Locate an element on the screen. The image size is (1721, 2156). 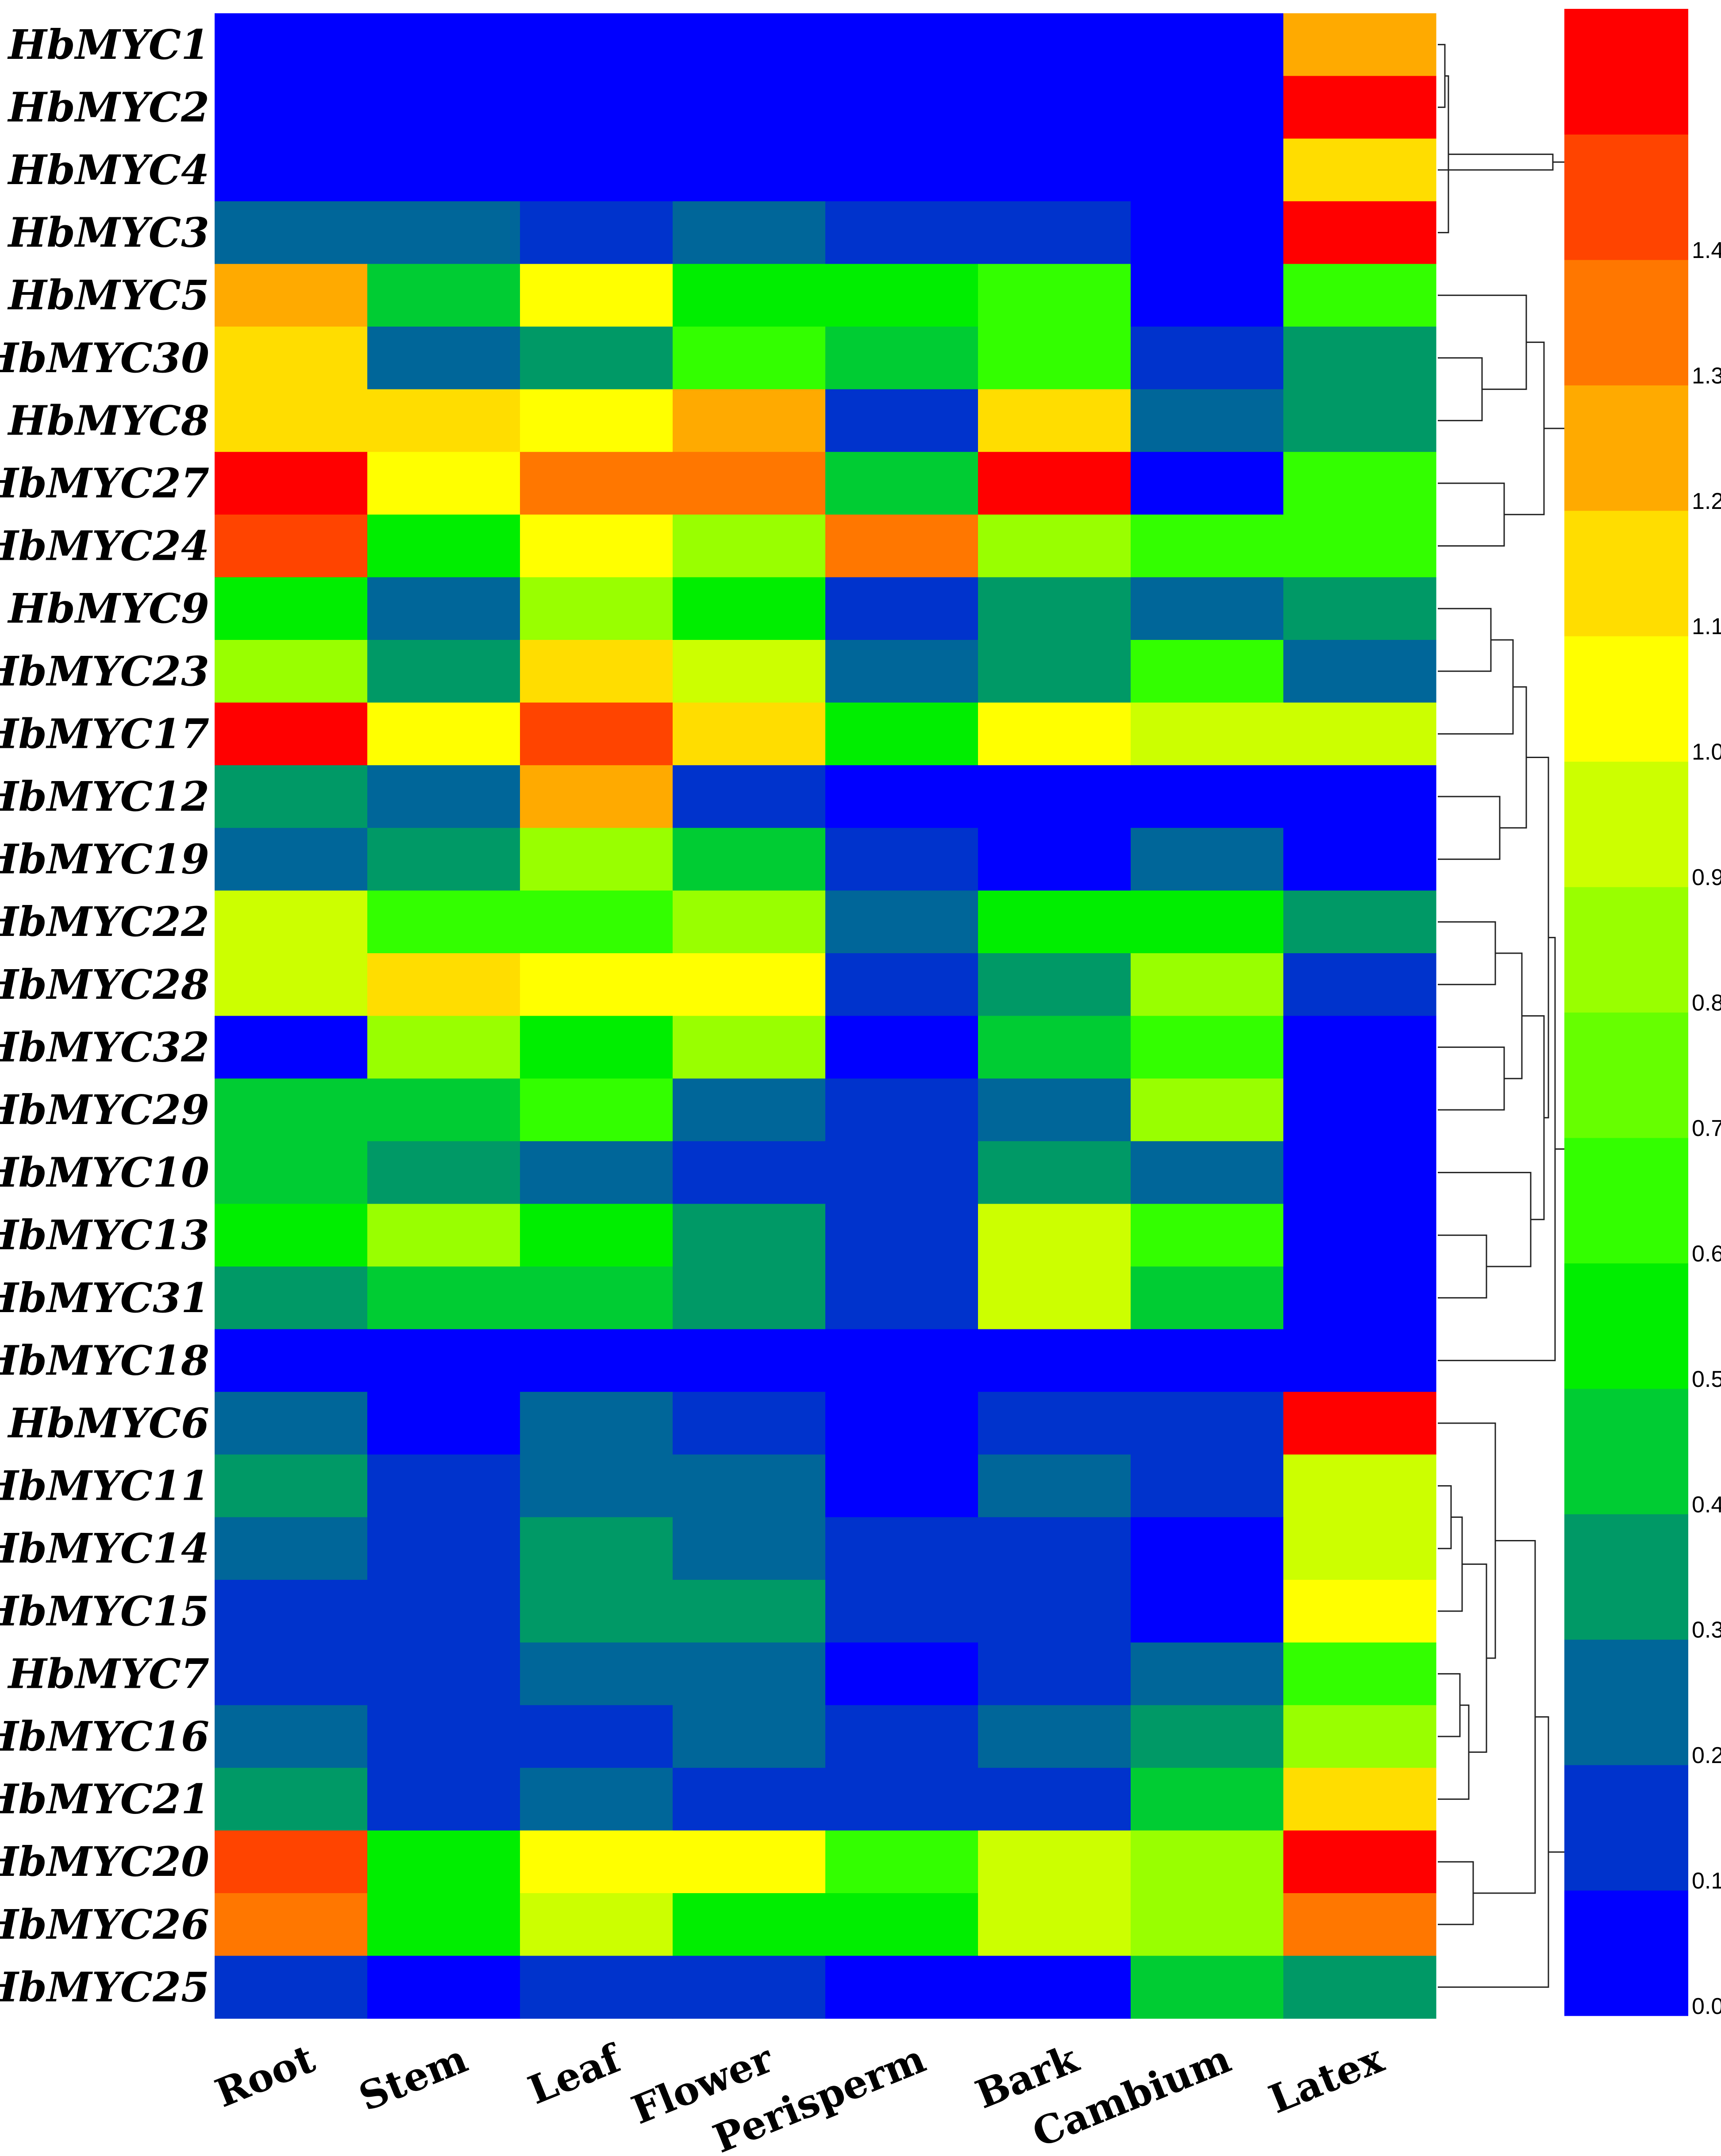
heatmap-cell-HbMYC19-Bark is located at coordinates (1054, 860).